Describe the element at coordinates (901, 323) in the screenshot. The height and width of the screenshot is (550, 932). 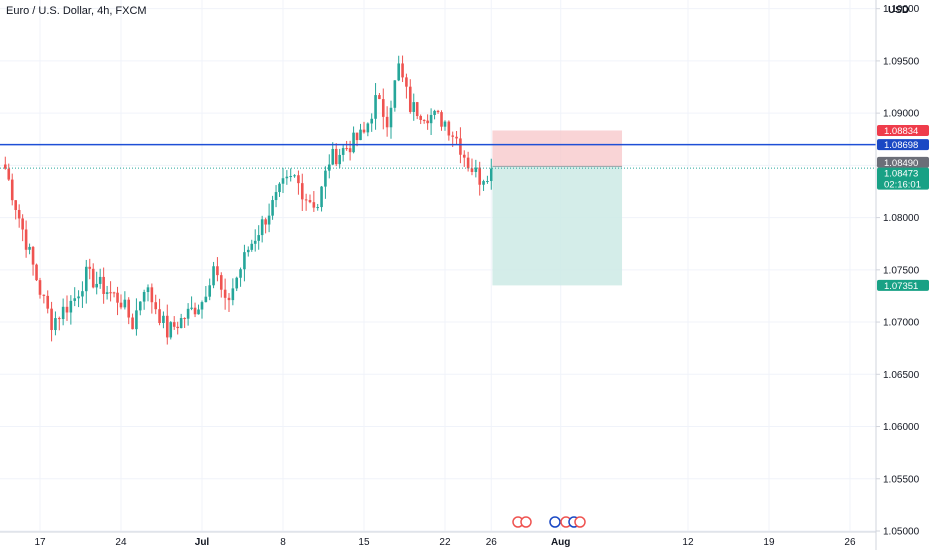
I see `price-tick-label: 1.07000` at that location.